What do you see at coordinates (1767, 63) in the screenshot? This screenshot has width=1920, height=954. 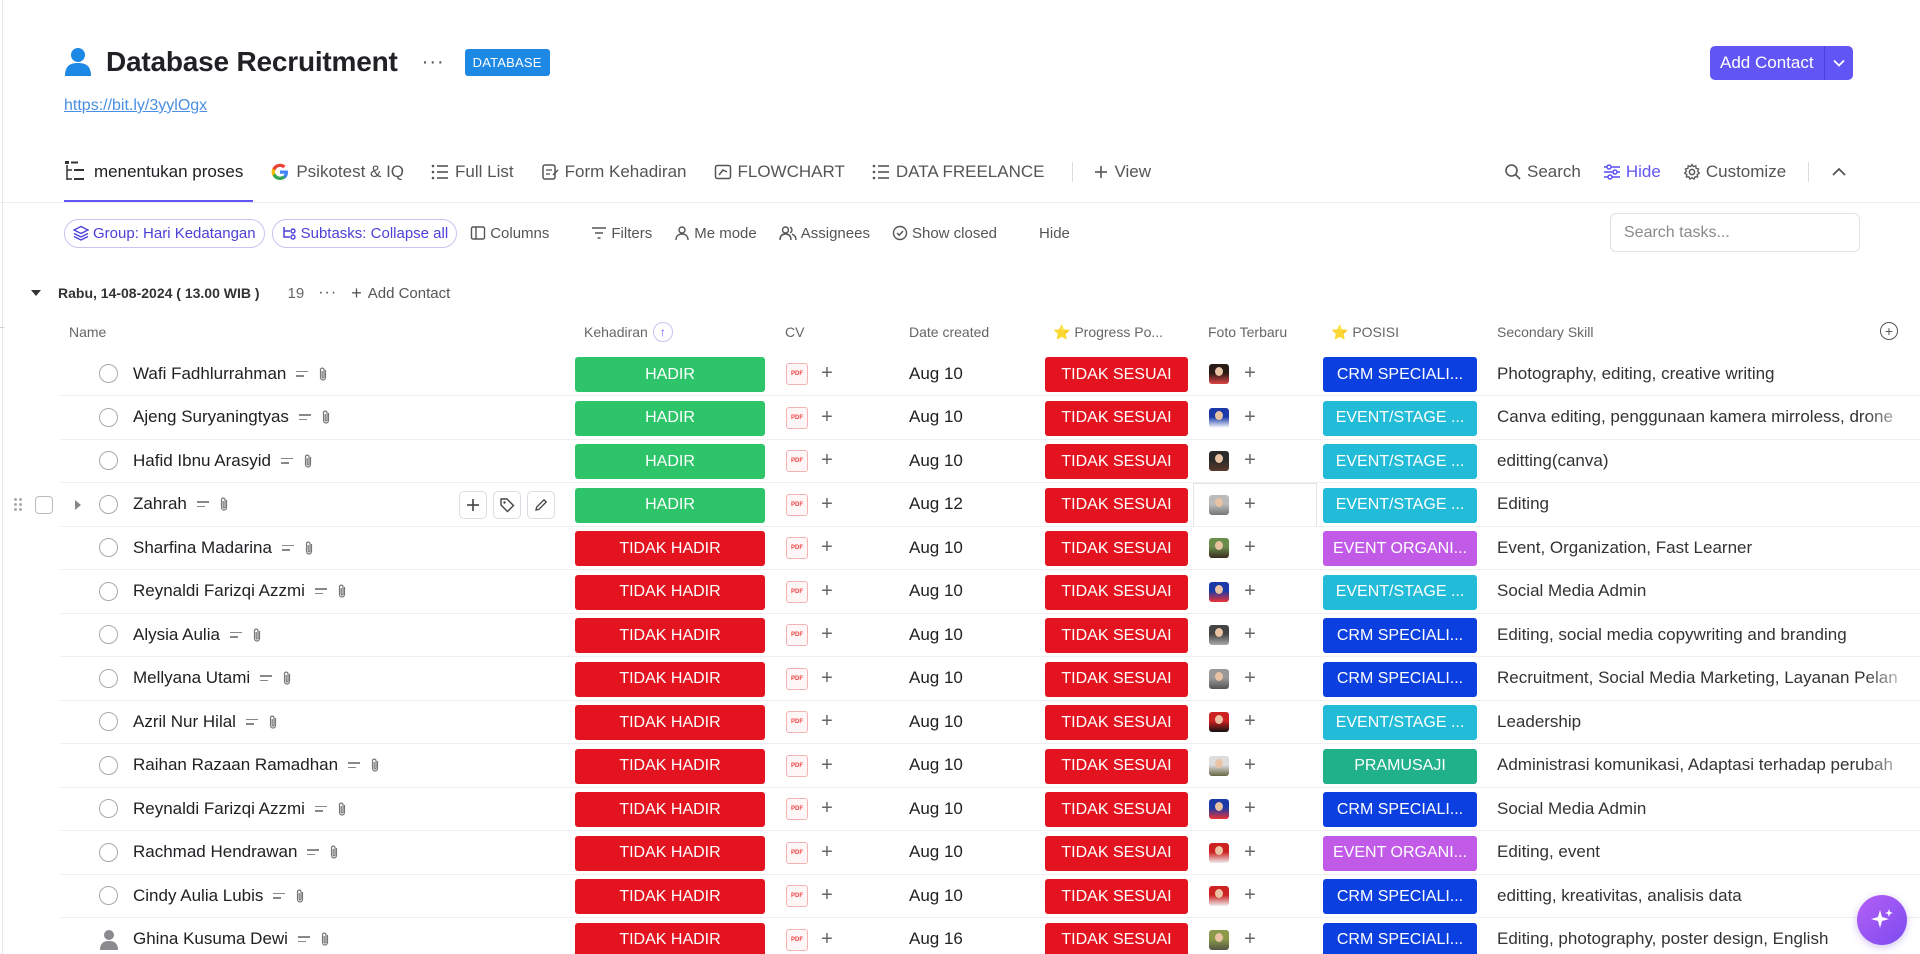 I see `add-contact-button: Add Contact` at bounding box center [1767, 63].